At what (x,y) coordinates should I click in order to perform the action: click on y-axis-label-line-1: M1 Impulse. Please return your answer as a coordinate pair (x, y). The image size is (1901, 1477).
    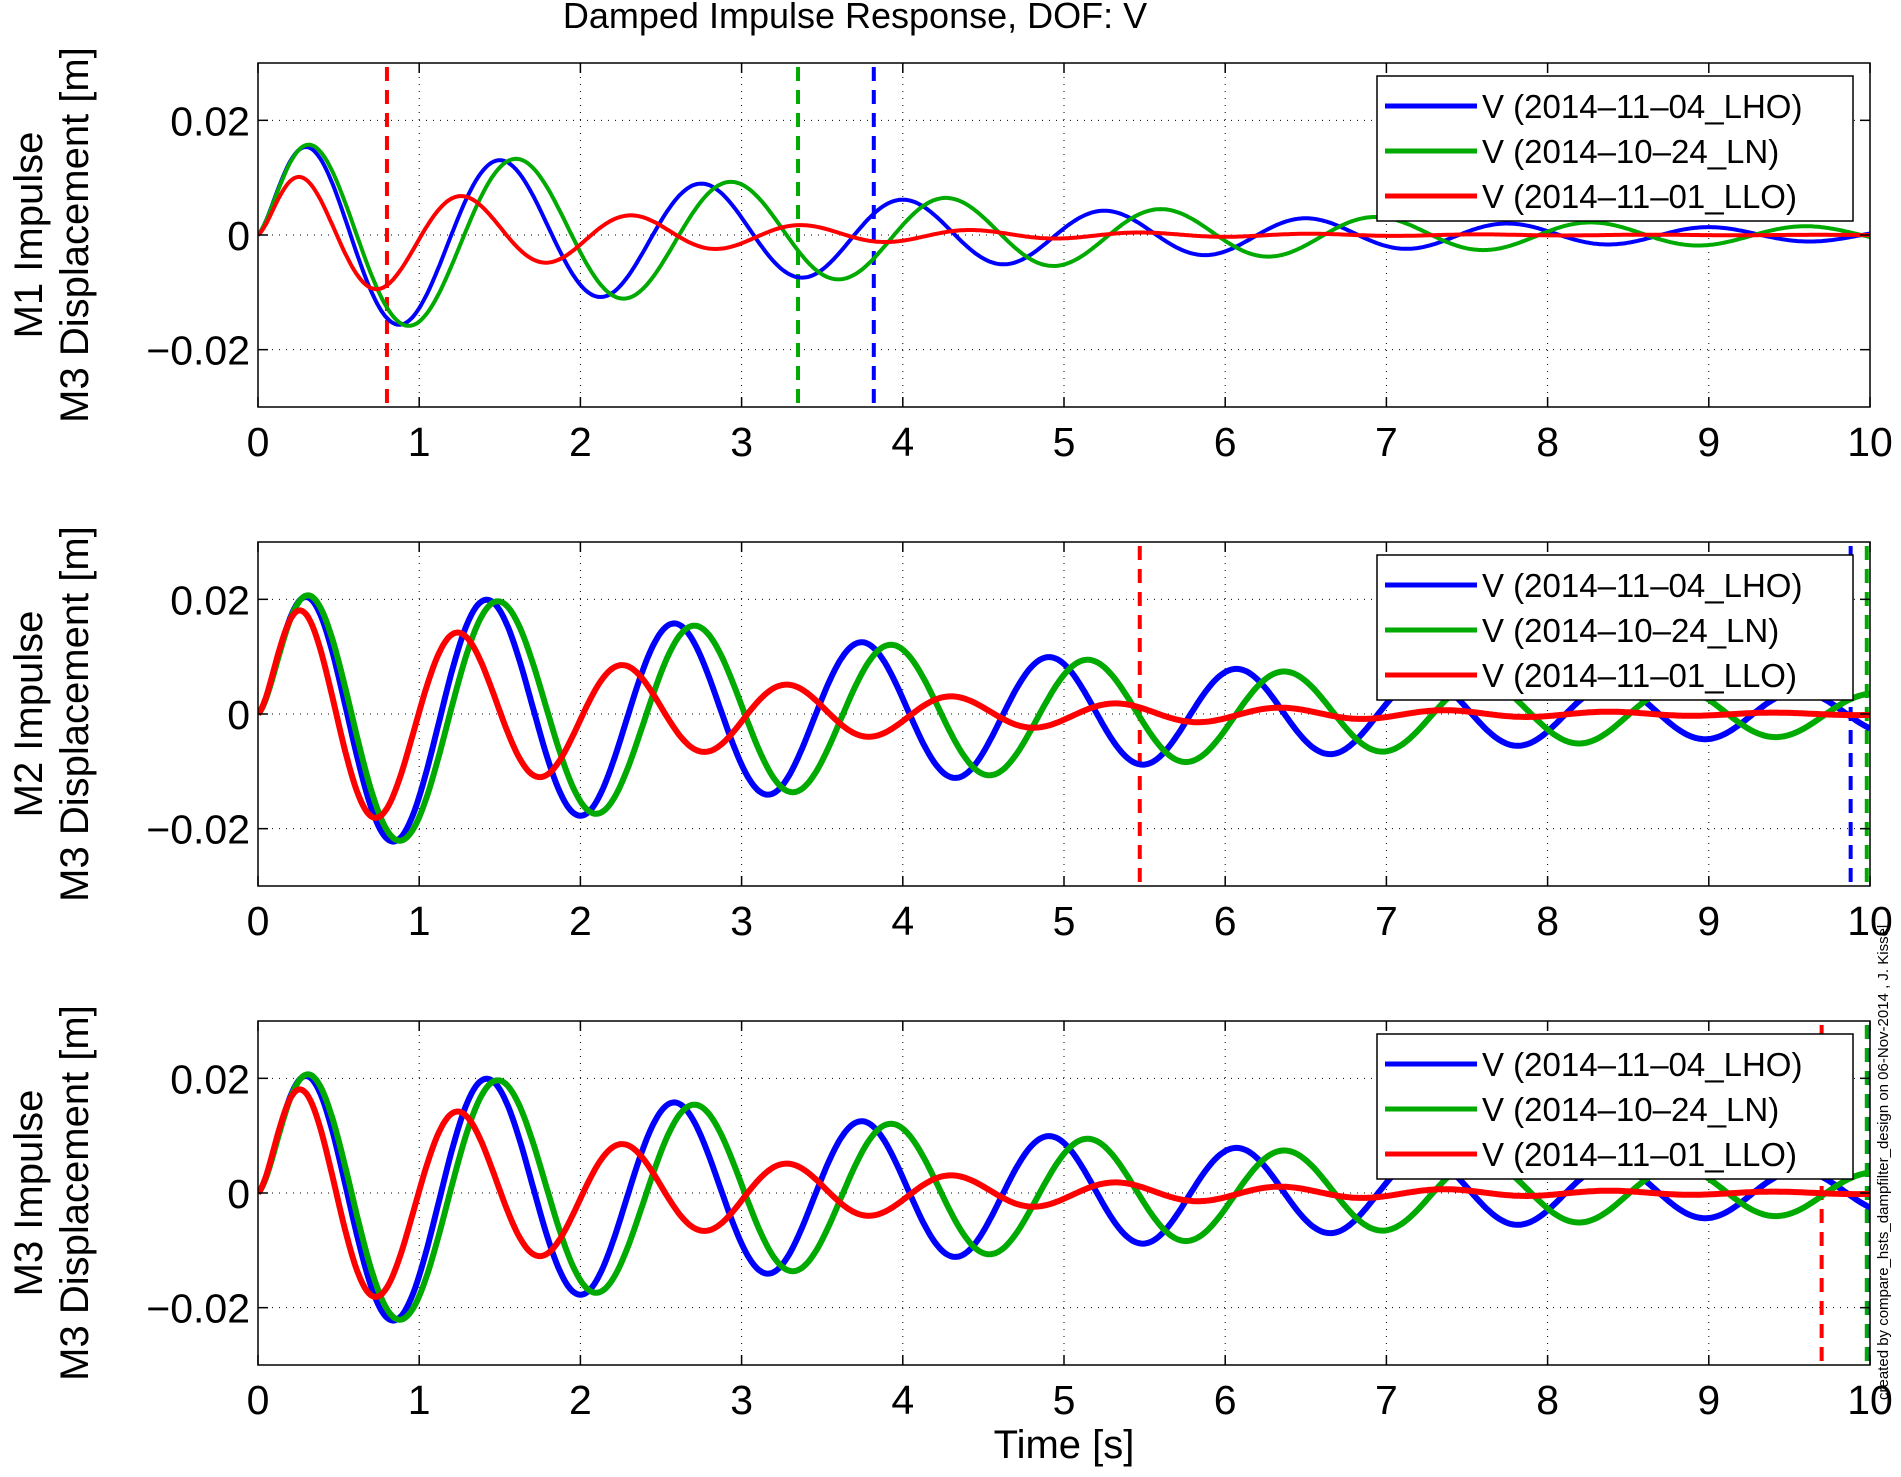
    Looking at the image, I should click on (29, 235).